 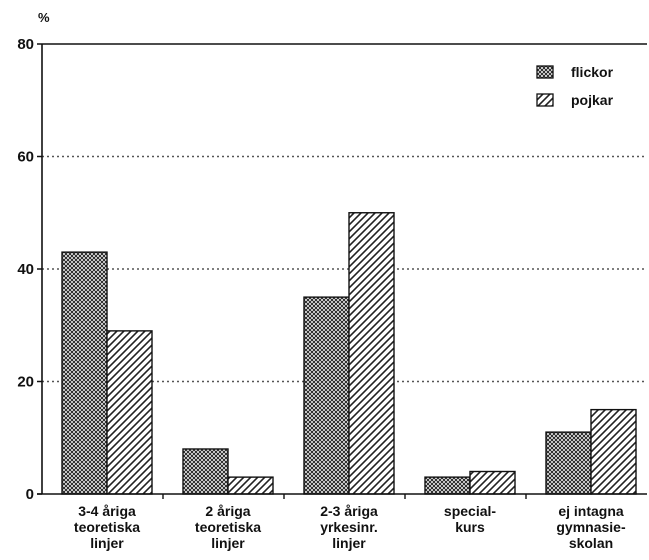 What do you see at coordinates (30, 494) in the screenshot?
I see `y-tick-label-0: 0` at bounding box center [30, 494].